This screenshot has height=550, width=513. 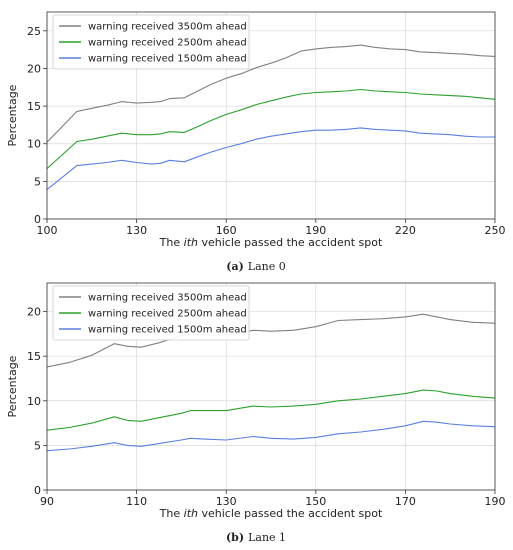 I want to click on chart-b-legend-box, so click(x=151, y=313).